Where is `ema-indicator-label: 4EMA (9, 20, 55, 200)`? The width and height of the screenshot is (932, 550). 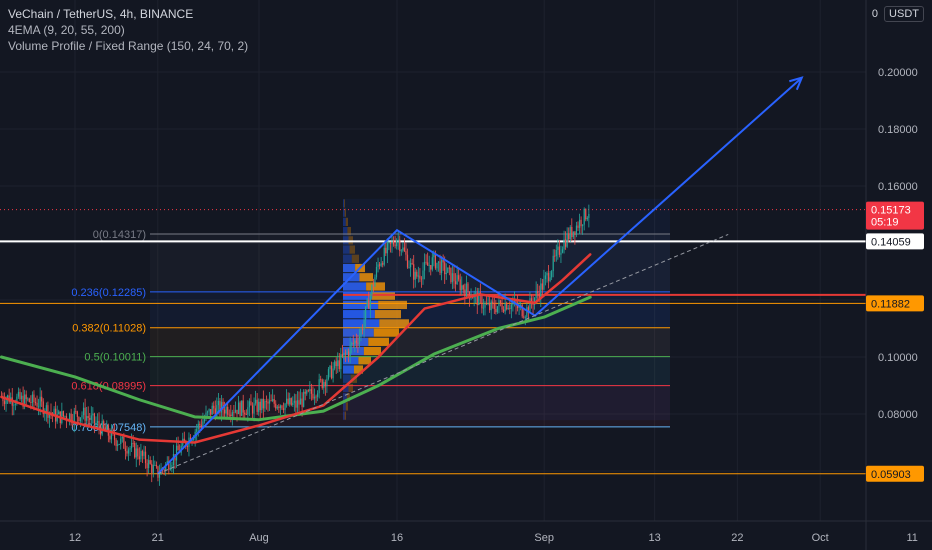 ema-indicator-label: 4EMA (9, 20, 55, 200) is located at coordinates (66, 30).